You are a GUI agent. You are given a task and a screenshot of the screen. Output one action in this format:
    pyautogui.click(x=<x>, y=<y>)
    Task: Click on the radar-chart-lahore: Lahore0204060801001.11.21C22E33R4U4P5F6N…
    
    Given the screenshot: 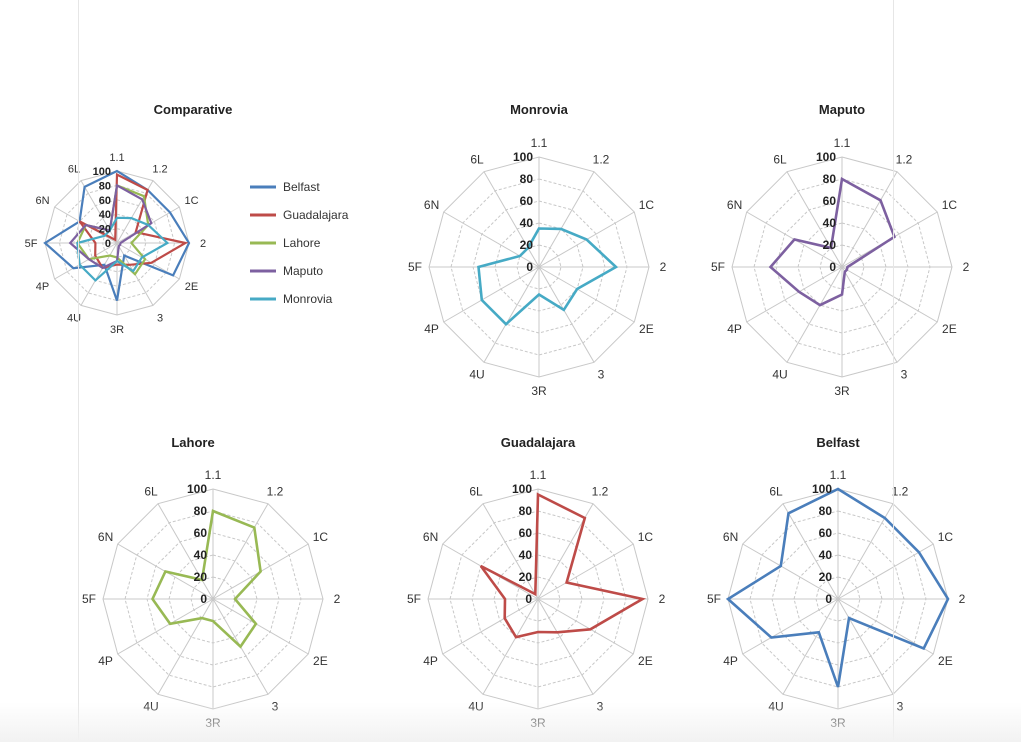 What is the action you would take?
    pyautogui.click(x=211, y=582)
    